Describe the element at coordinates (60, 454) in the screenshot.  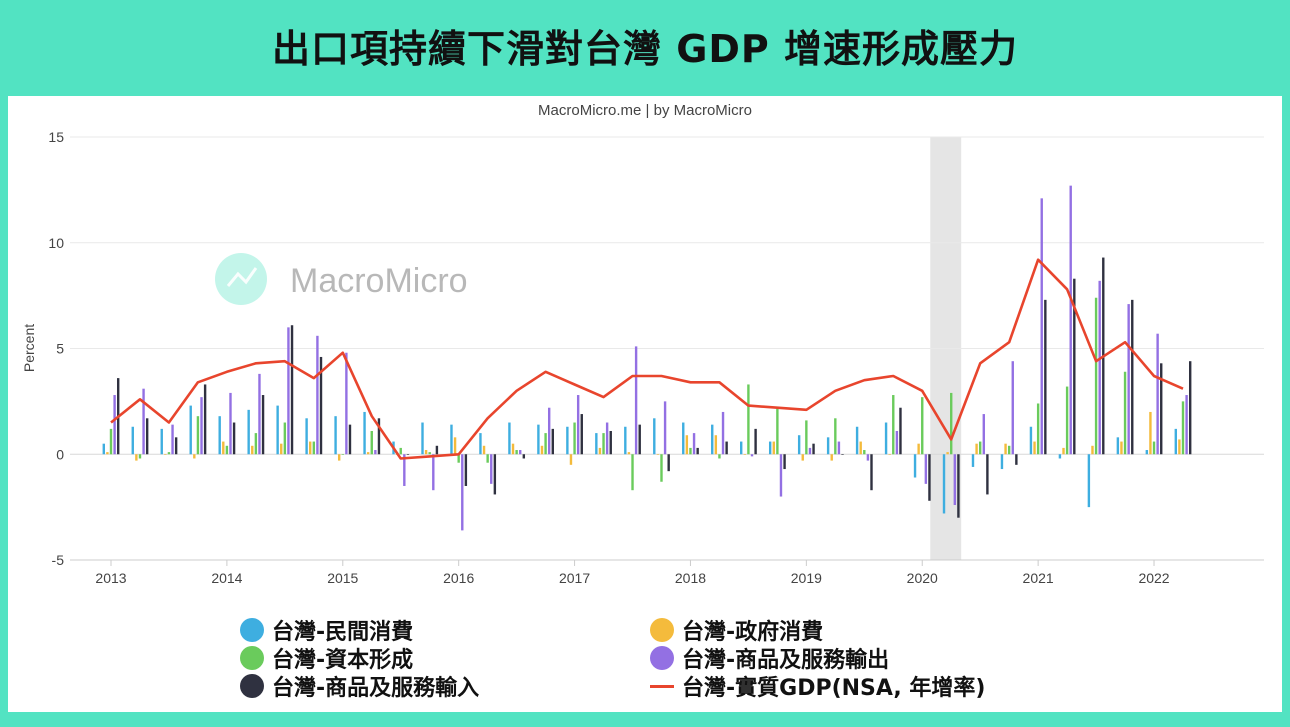
I see `y-tick-label: 0` at that location.